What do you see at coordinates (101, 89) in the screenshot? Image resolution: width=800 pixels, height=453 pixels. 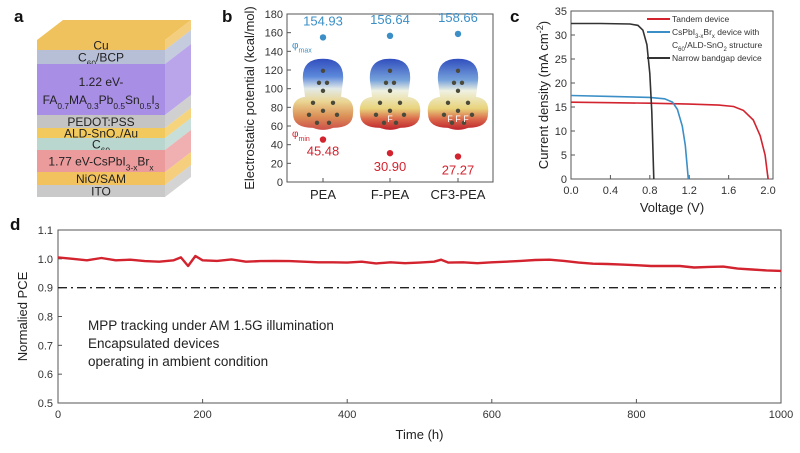 I see `layer-2-front` at bounding box center [101, 89].